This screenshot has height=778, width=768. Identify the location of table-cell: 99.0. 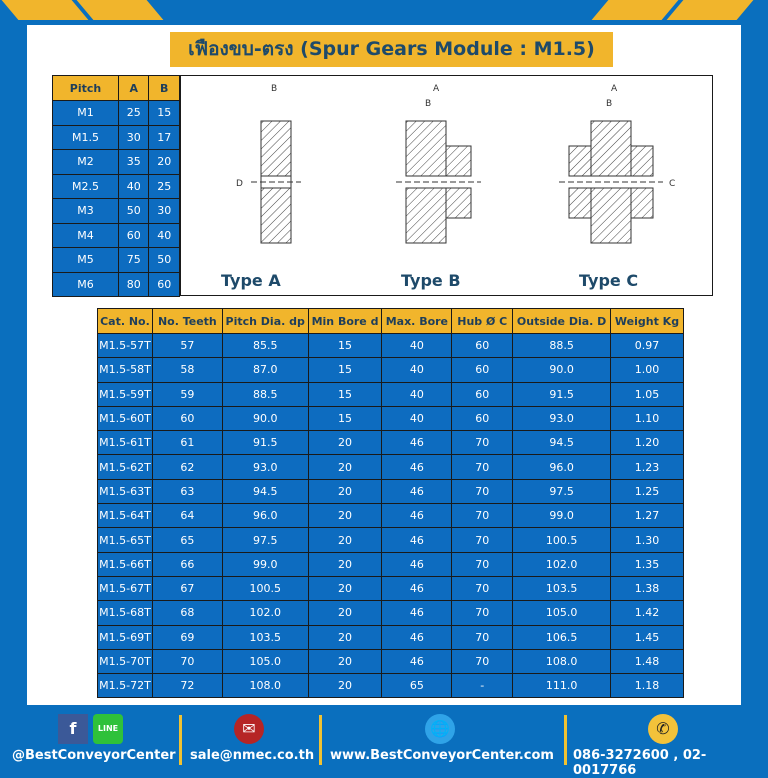
(562, 516).